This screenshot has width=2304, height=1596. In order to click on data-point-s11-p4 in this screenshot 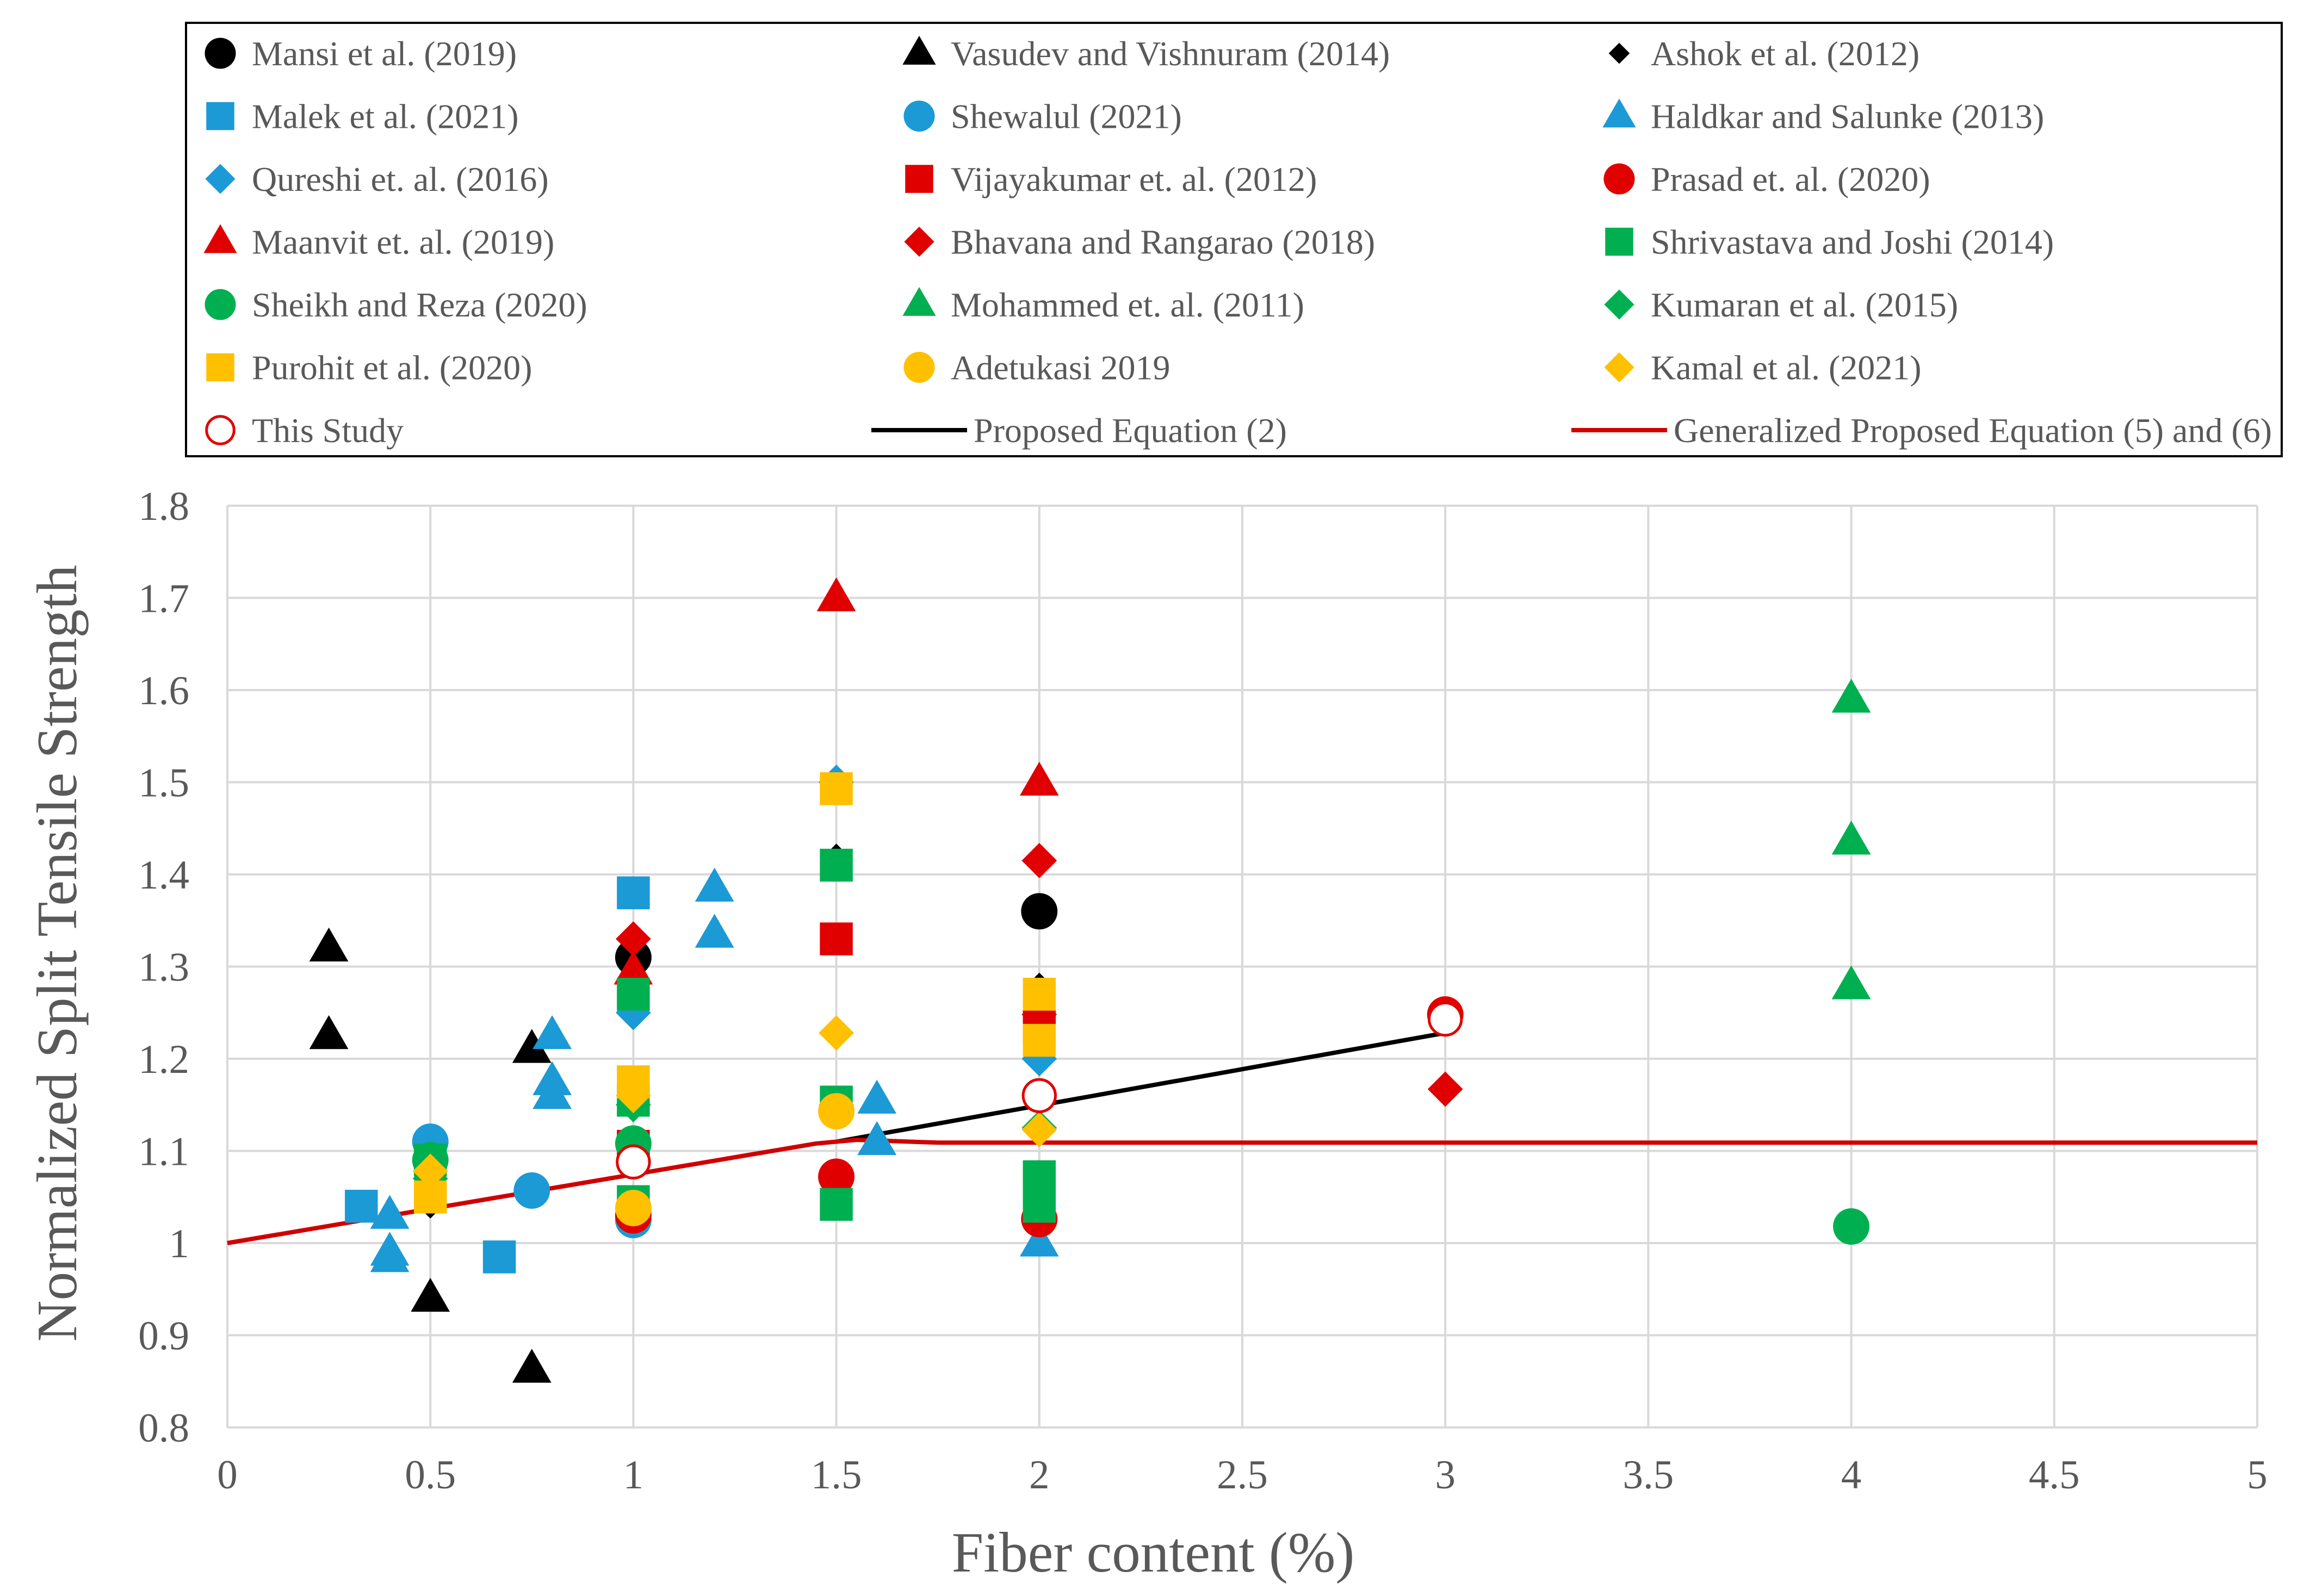, I will do `click(837, 865)`.